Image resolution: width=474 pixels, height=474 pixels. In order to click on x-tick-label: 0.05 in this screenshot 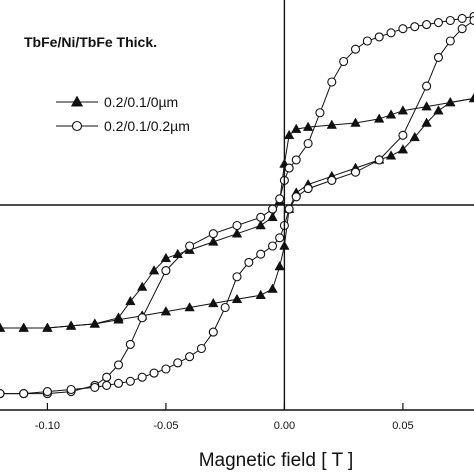, I will do `click(402, 426)`.